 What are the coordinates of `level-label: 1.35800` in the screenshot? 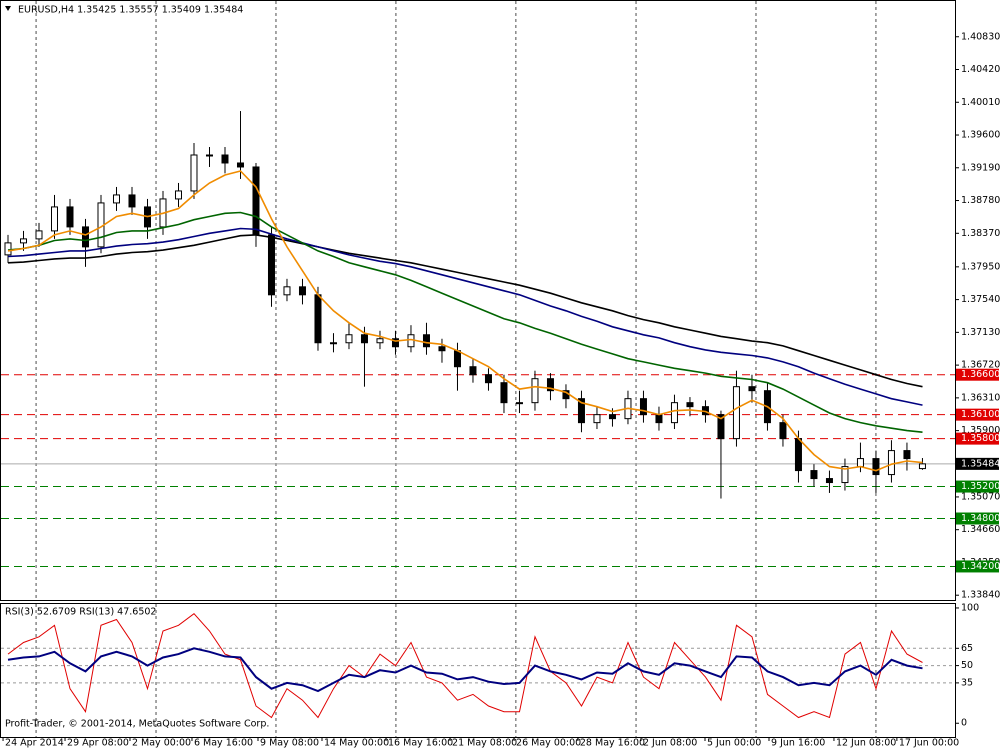 It's located at (980, 438).